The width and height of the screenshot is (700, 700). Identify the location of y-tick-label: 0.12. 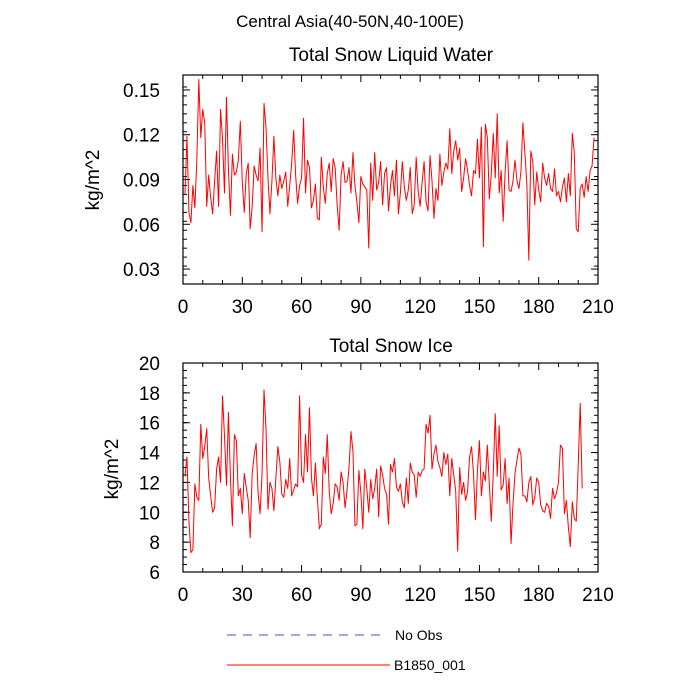
(141, 136).